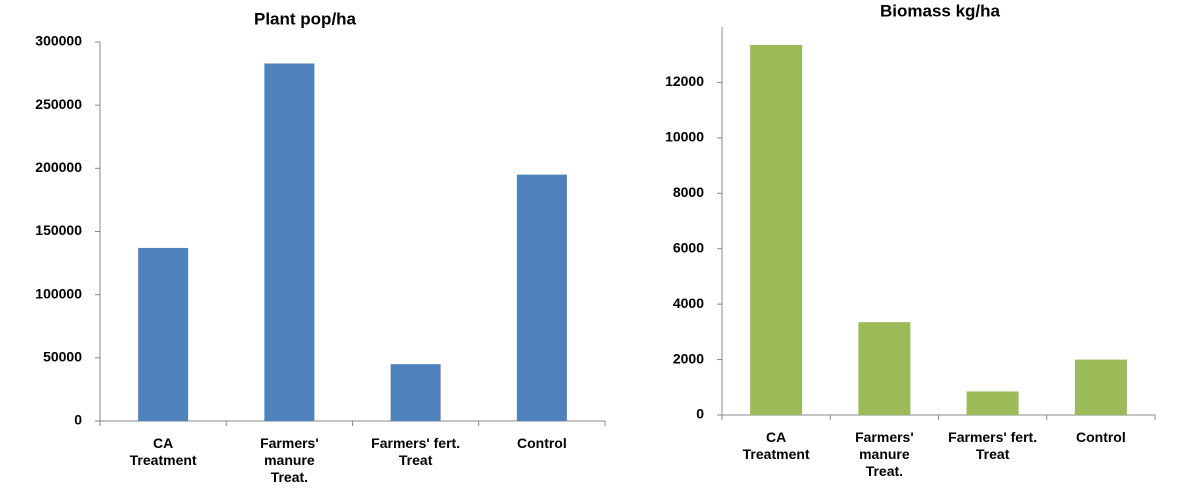 This screenshot has height=499, width=1178. Describe the element at coordinates (688, 358) in the screenshot. I see `y-tick-label: 2000` at that location.